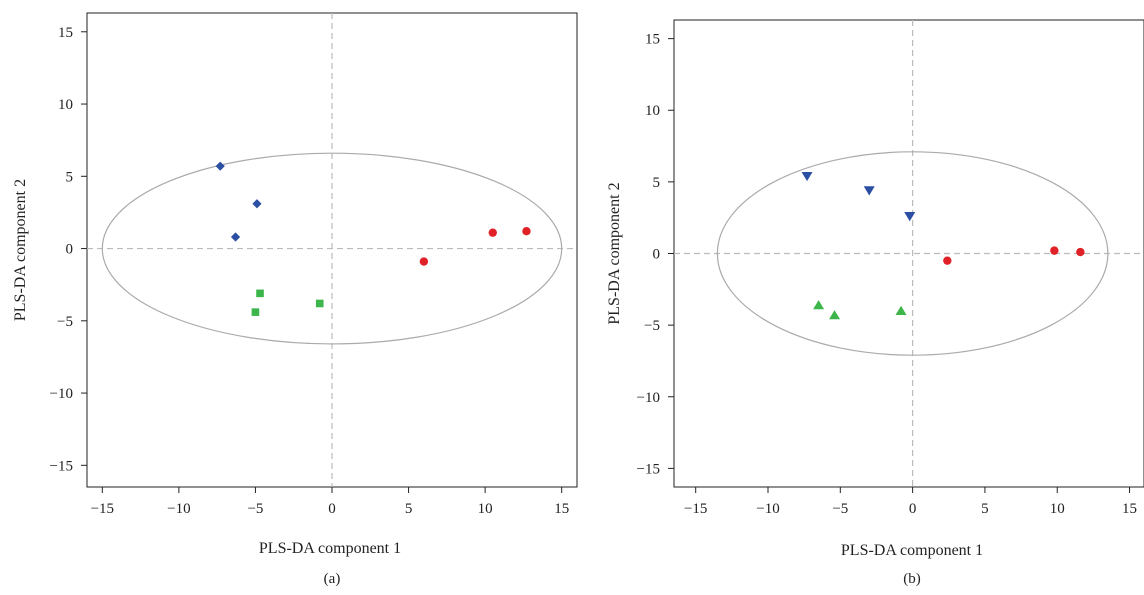 This screenshot has height=595, width=1144. What do you see at coordinates (912, 579) in the screenshot?
I see `panel-label: (b)` at bounding box center [912, 579].